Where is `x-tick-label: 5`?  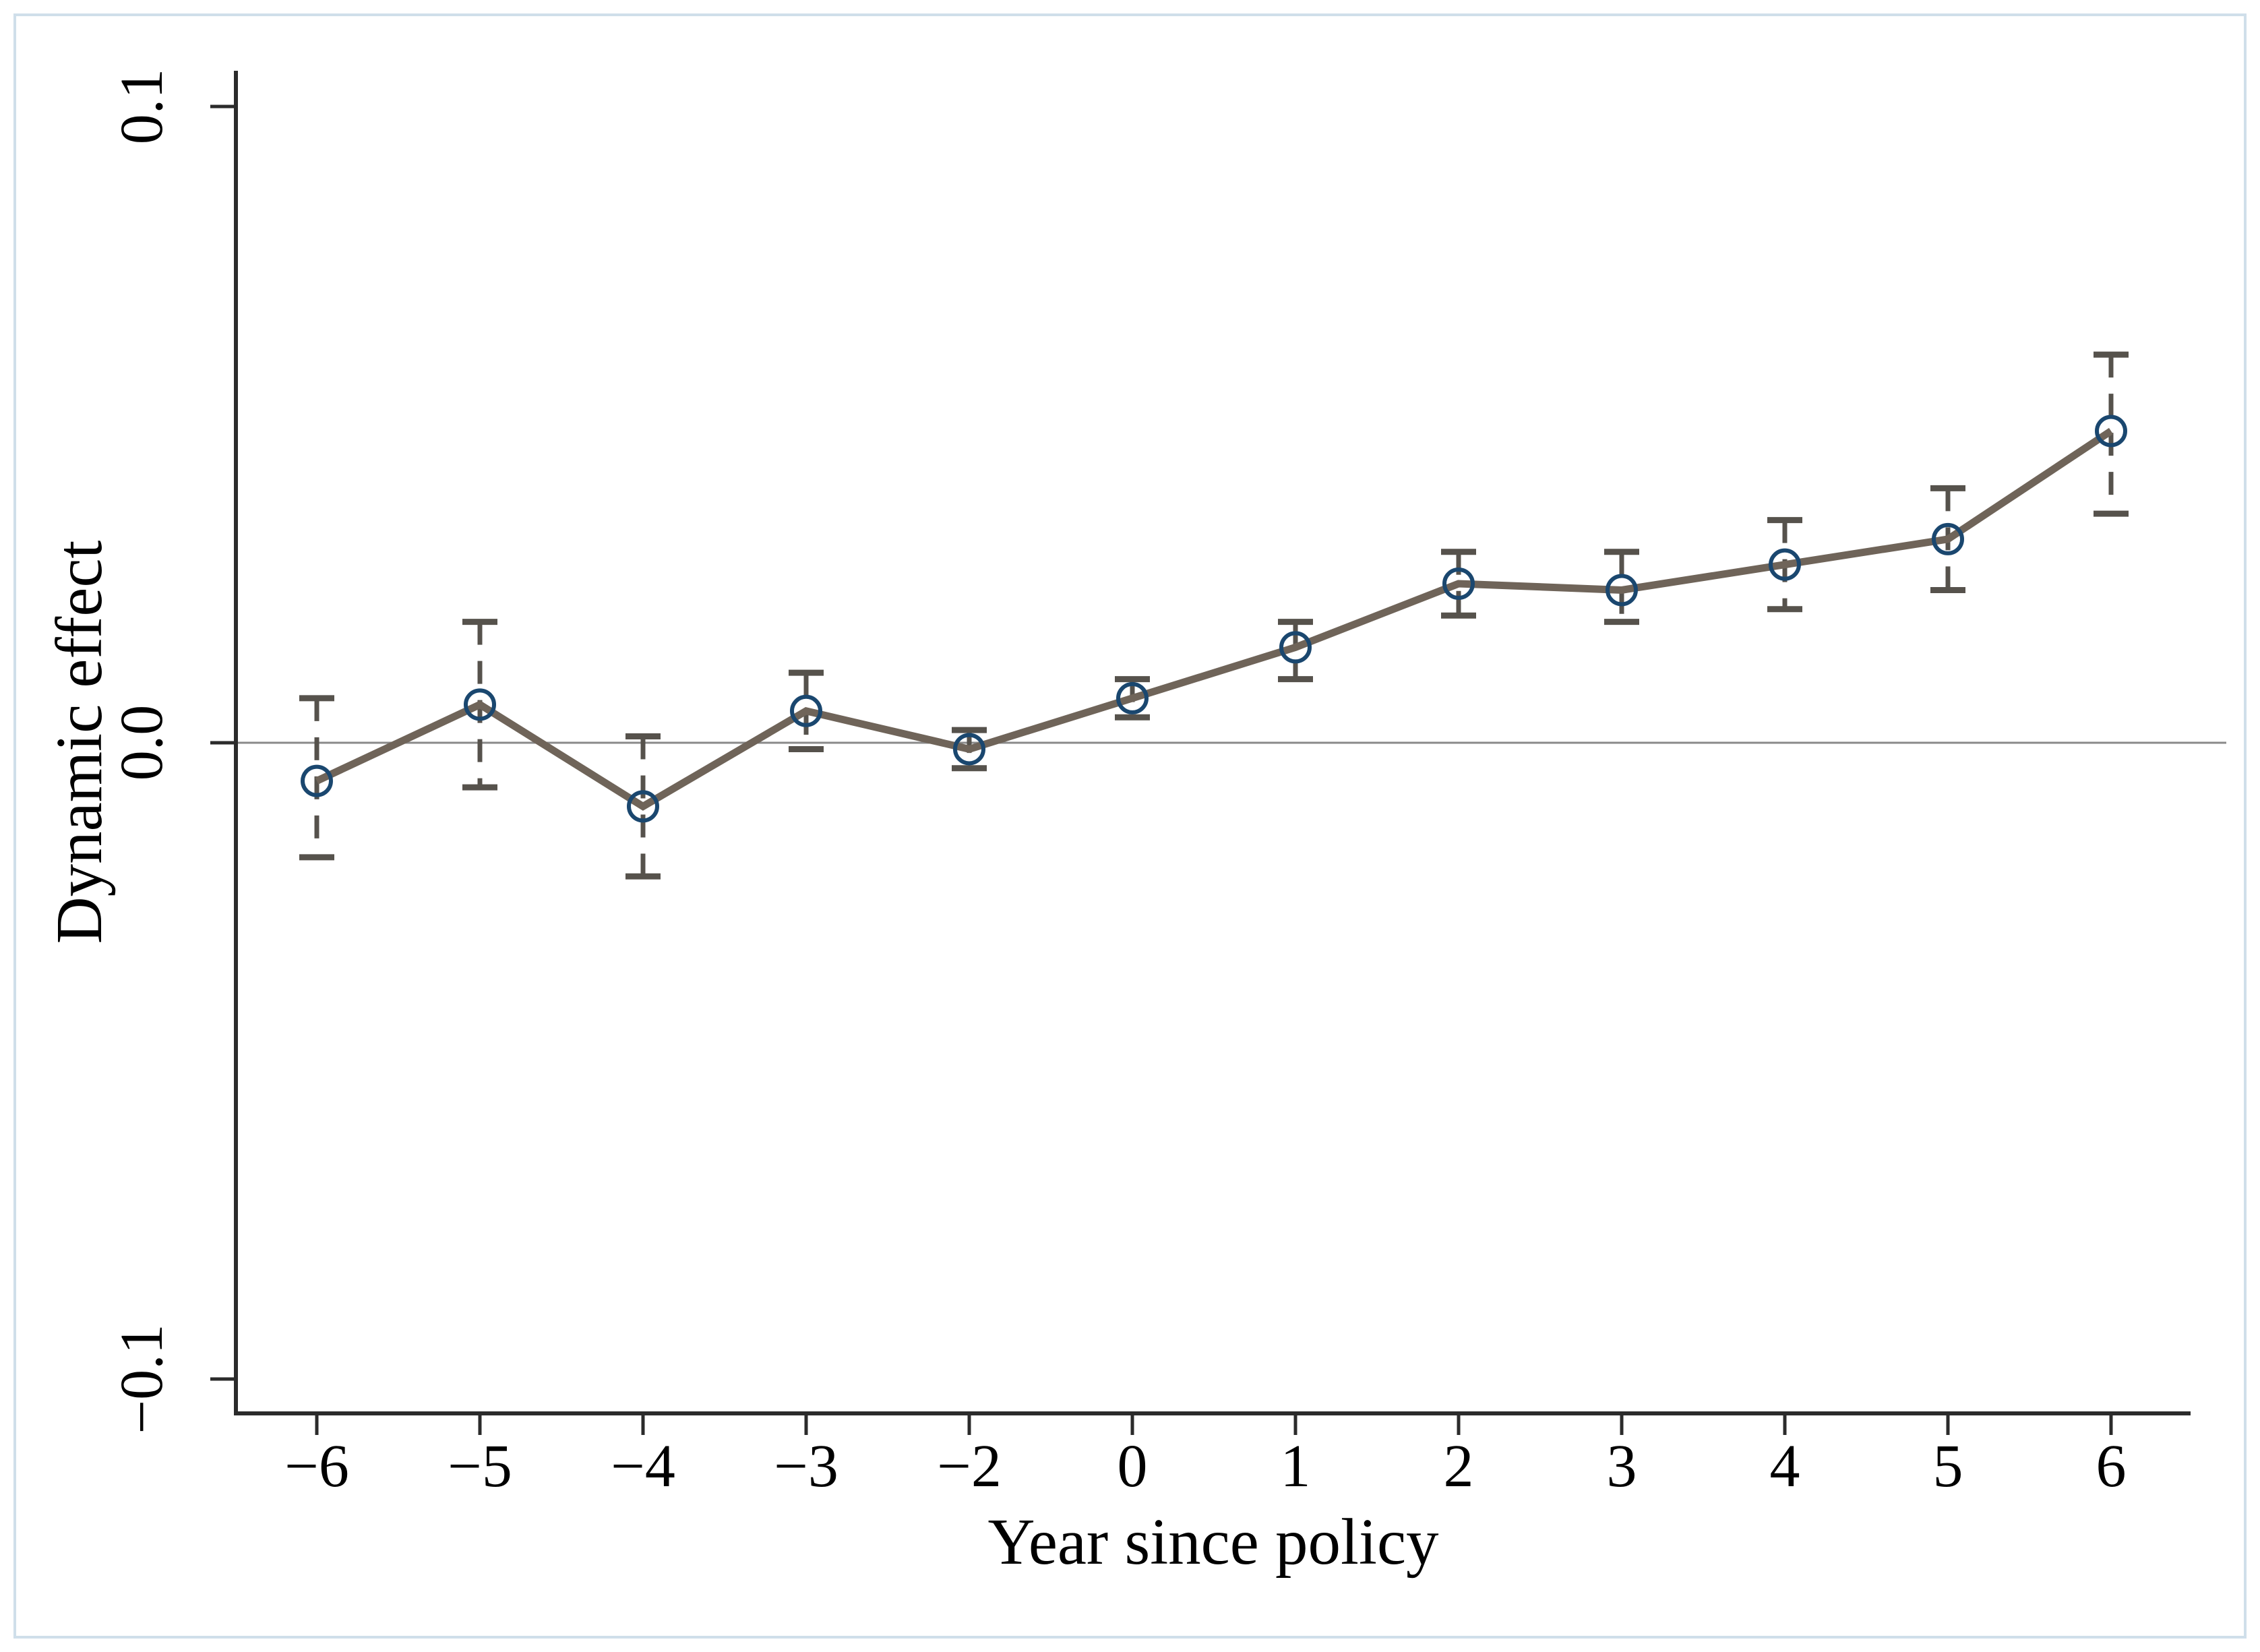
x-tick-label: 5 is located at coordinates (1948, 1466).